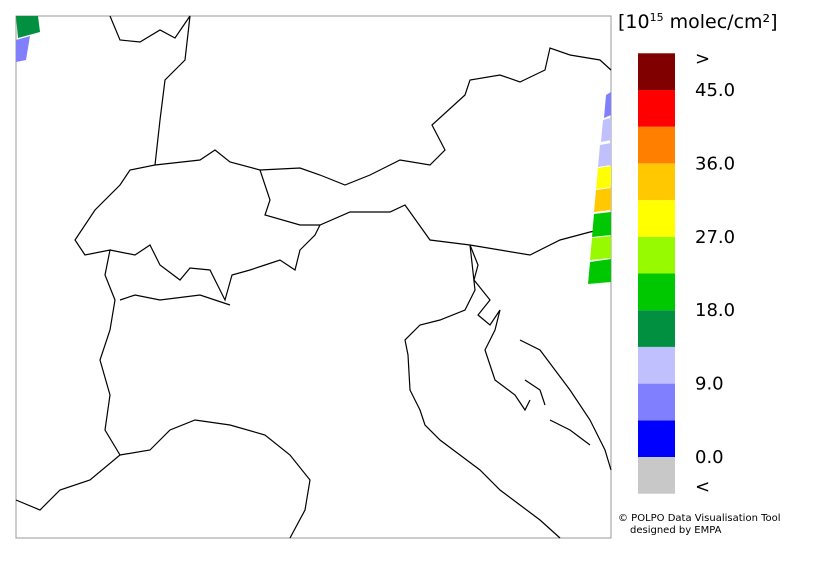 The image size is (813, 566). Describe the element at coordinates (656, 475) in the screenshot. I see `under-bin` at that location.